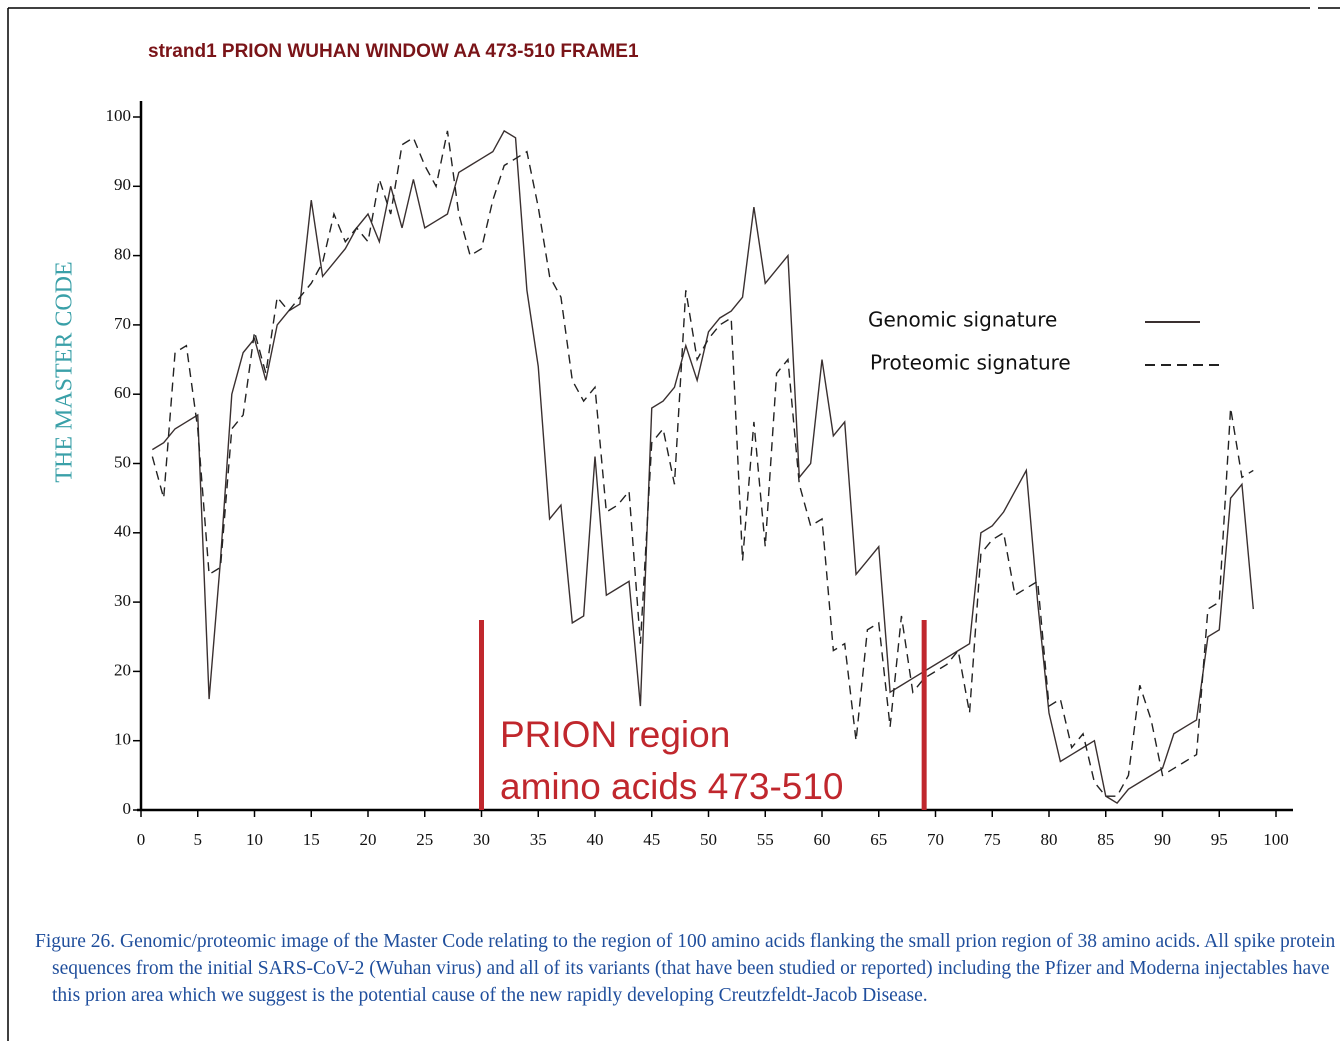  What do you see at coordinates (119, 115) in the screenshot?
I see `y-tick-label: 100` at bounding box center [119, 115].